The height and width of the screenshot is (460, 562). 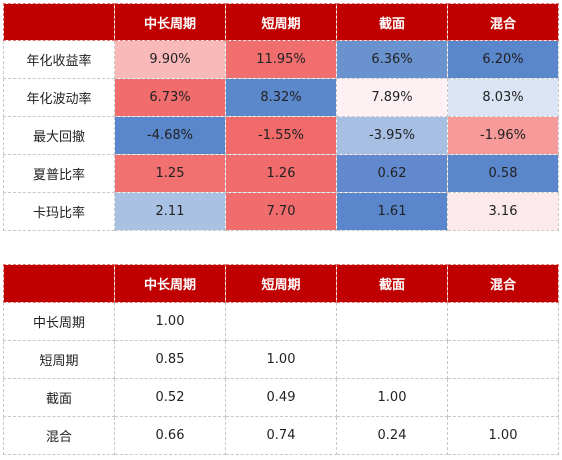 I want to click on metrics-value-cell: 1.26, so click(x=281, y=173).